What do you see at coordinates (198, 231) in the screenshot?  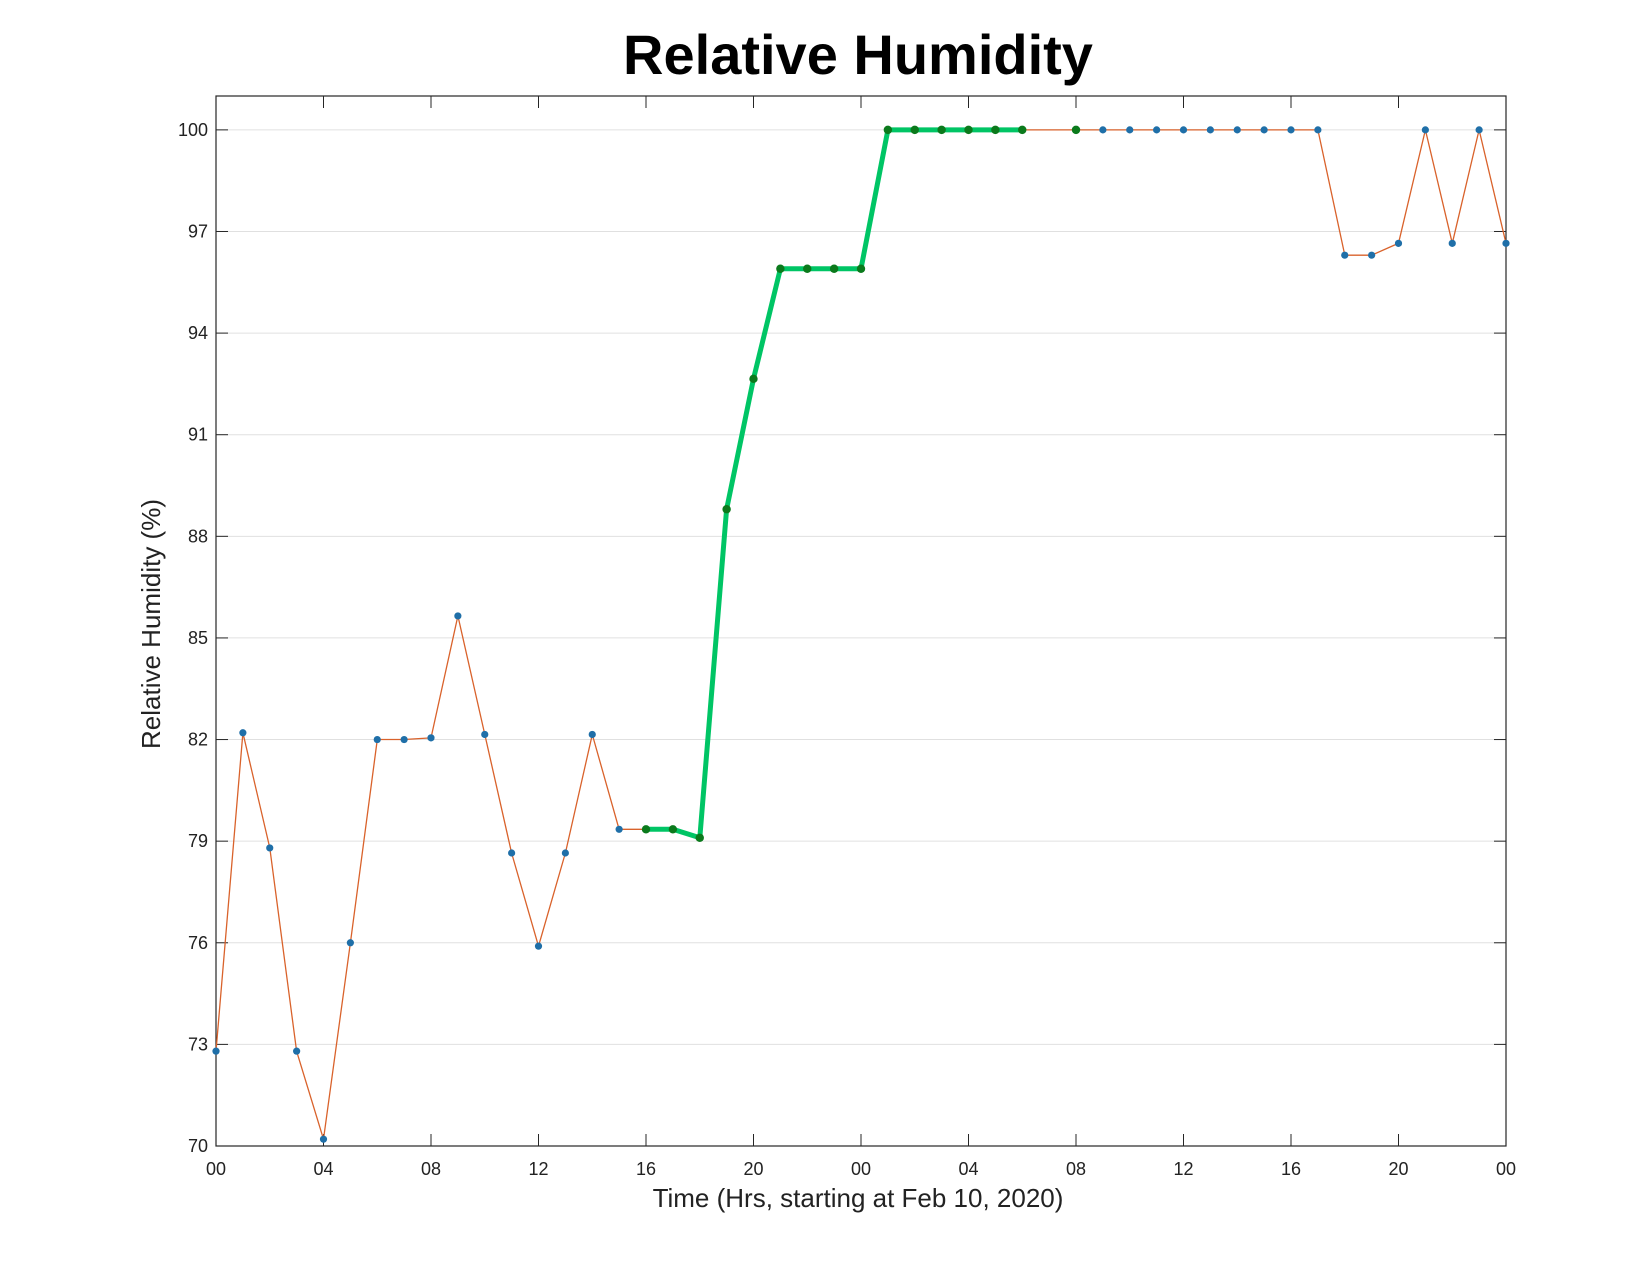 I see `y-tick-label: 97` at bounding box center [198, 231].